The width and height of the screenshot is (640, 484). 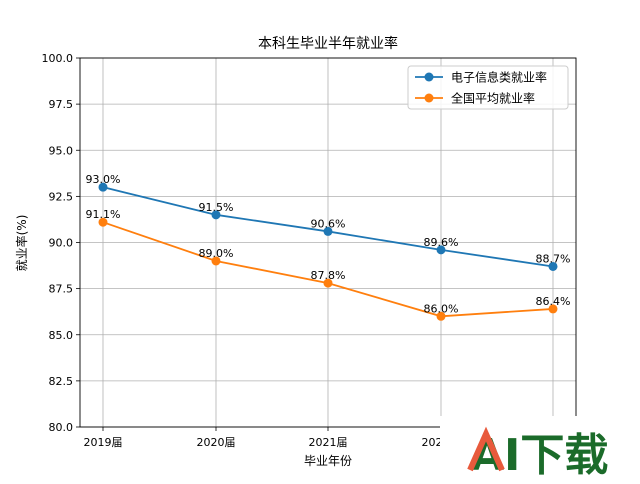 I want to click on data-label: 88.7%, so click(x=553, y=258).